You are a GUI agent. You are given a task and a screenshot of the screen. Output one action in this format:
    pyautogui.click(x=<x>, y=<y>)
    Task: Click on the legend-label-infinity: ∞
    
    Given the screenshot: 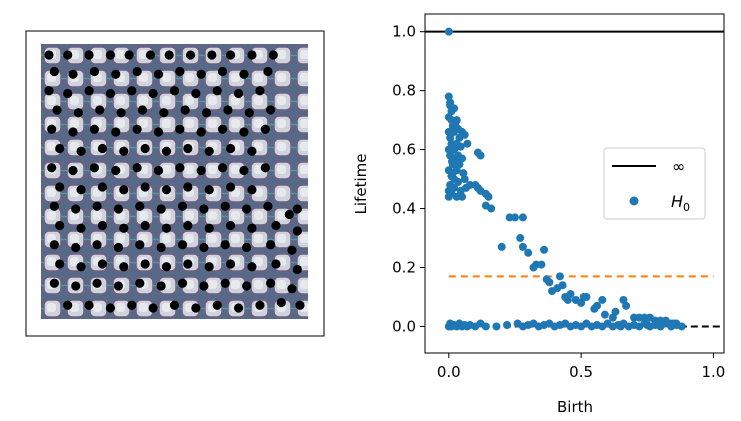 What is the action you would take?
    pyautogui.click(x=678, y=166)
    